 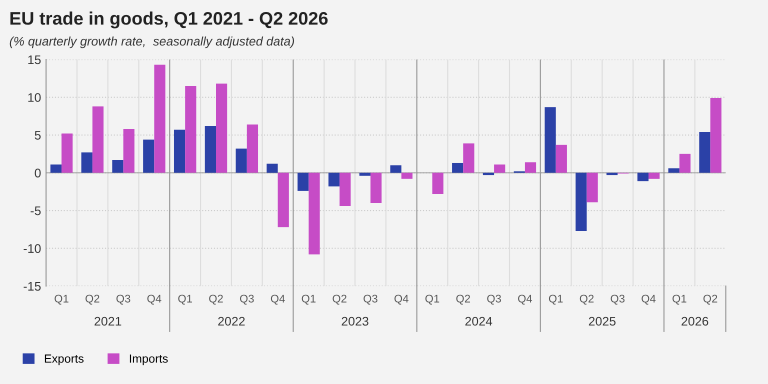 What do you see at coordinates (32, 248) in the screenshot?
I see `y-tick-label: -10` at bounding box center [32, 248].